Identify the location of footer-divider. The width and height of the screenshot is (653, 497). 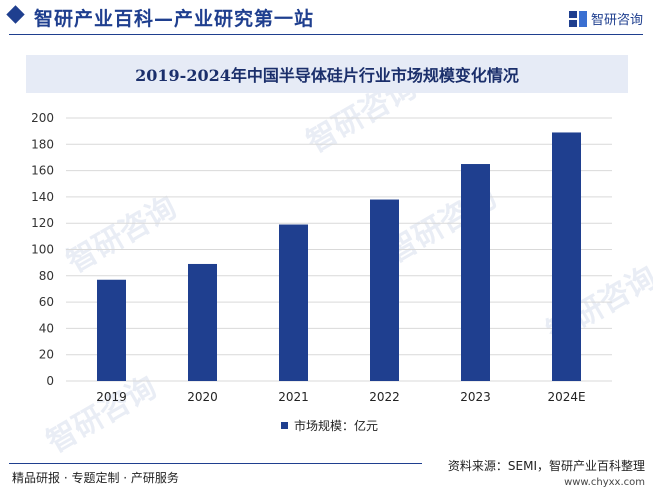
(215, 463).